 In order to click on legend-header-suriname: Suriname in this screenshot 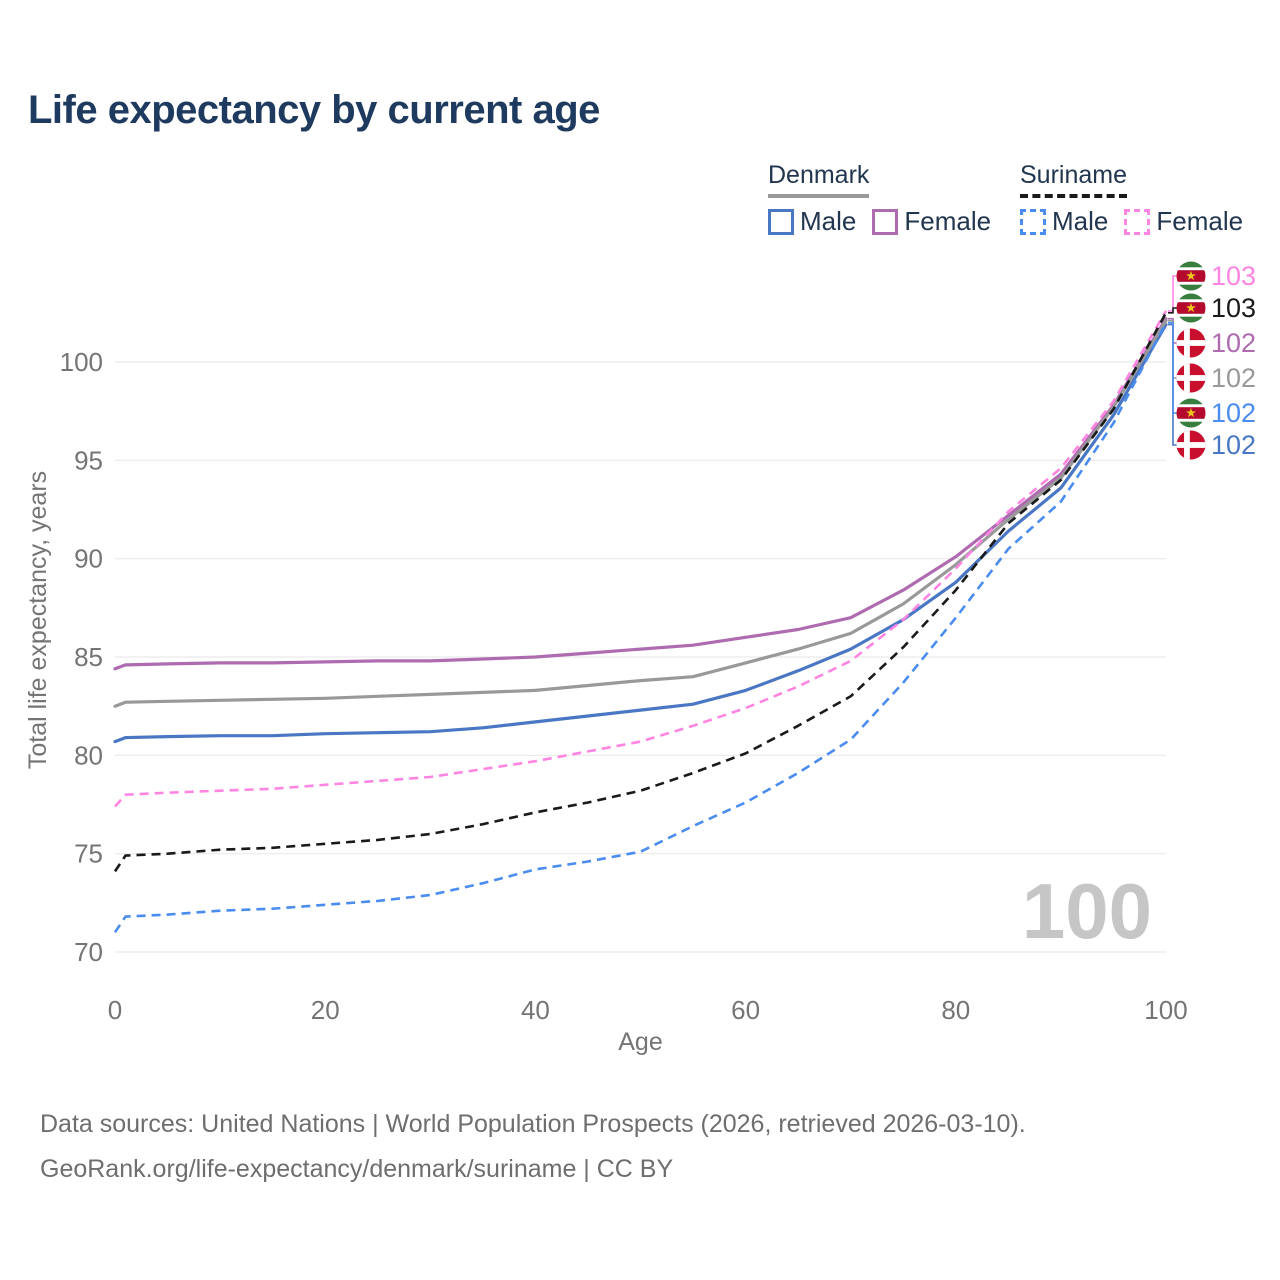, I will do `click(1073, 179)`.